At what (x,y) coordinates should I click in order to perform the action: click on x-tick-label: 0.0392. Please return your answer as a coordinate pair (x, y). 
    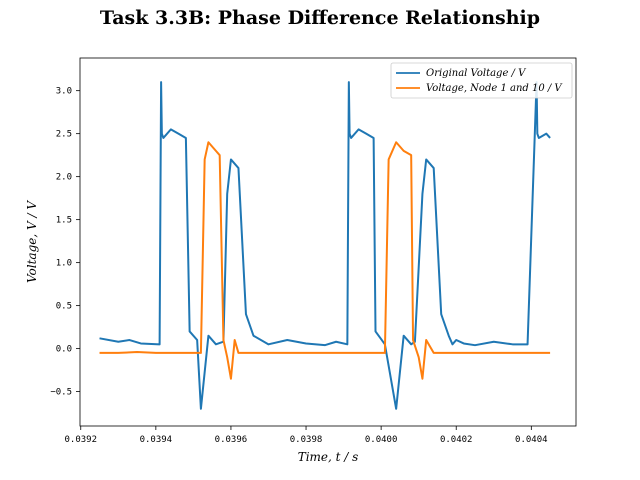
    Looking at the image, I should click on (80, 440).